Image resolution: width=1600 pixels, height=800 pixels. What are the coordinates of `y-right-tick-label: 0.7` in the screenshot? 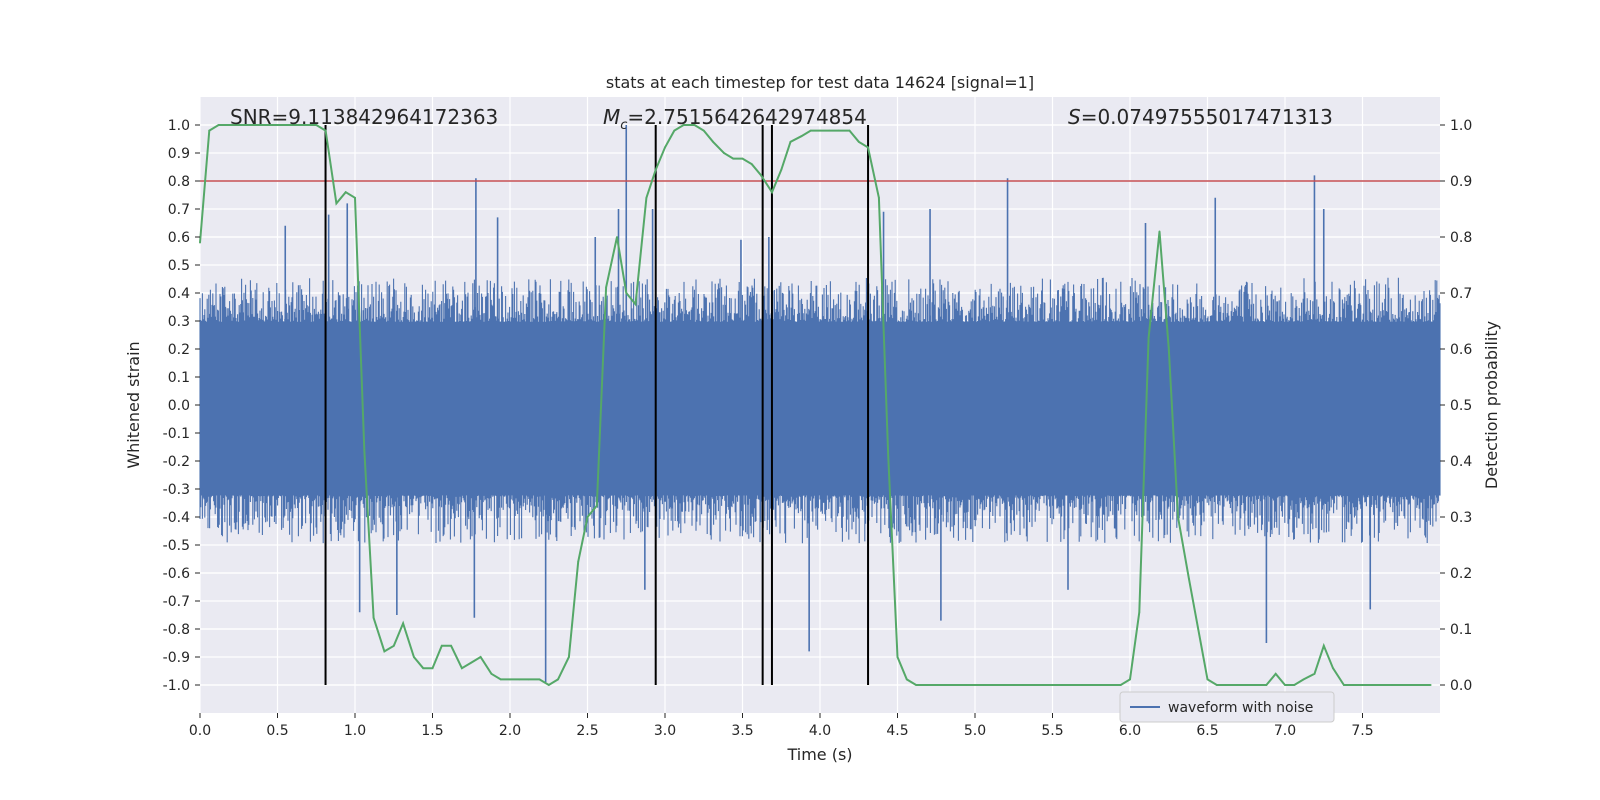 It's located at (1461, 294).